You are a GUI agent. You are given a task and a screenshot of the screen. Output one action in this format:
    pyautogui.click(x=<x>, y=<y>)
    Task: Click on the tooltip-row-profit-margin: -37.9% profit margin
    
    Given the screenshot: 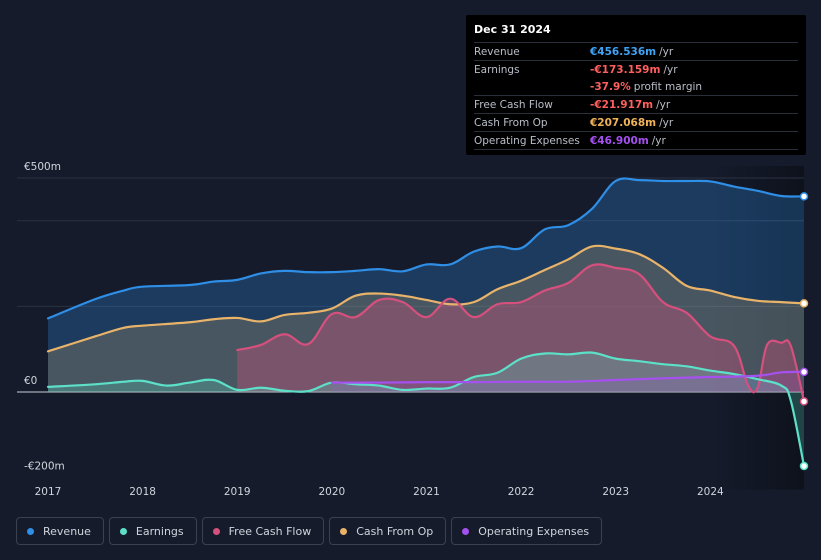 What is the action you would take?
    pyautogui.click(x=636, y=87)
    